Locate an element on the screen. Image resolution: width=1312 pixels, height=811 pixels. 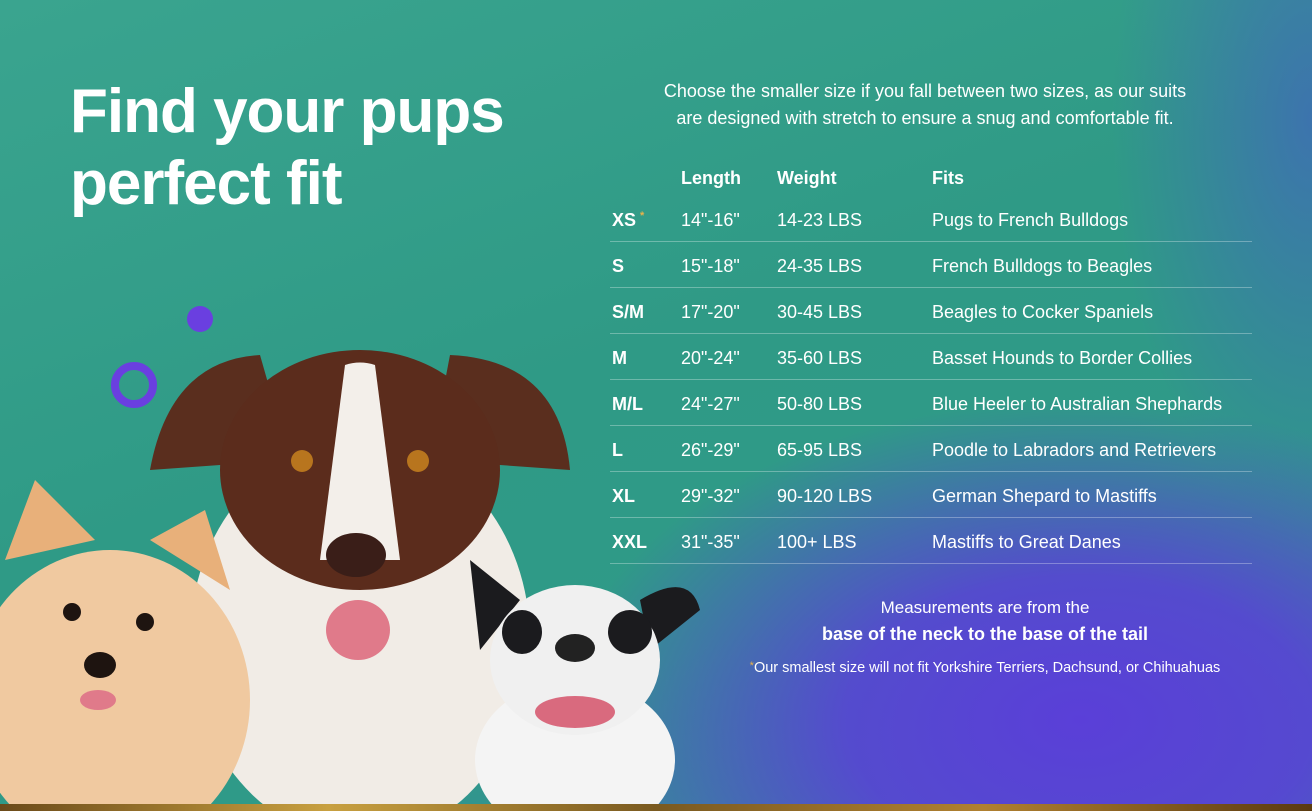
pomeranian-dog is located at coordinates (125, 645).